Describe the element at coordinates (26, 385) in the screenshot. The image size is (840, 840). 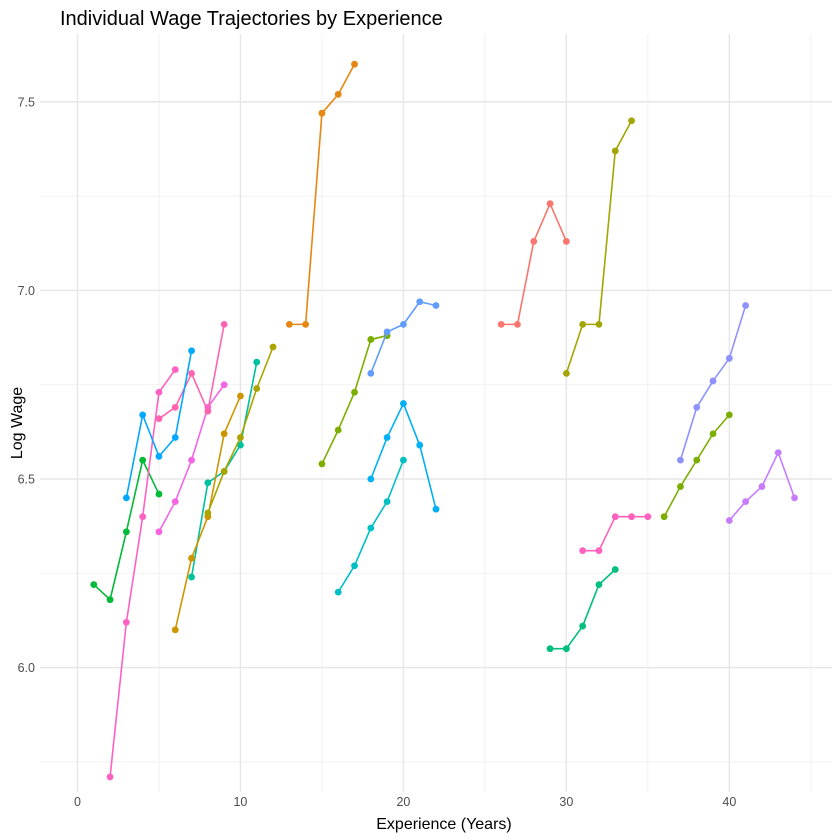
I see `y-axis-tick-labels: 6.0 6.5 7.0 7.5` at that location.